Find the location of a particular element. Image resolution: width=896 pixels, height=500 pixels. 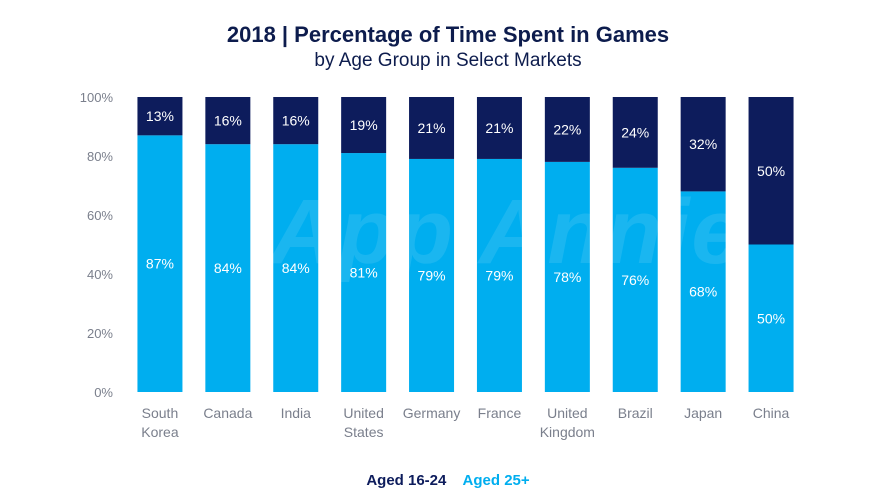

x-tick-label: Germany is located at coordinates (432, 413).